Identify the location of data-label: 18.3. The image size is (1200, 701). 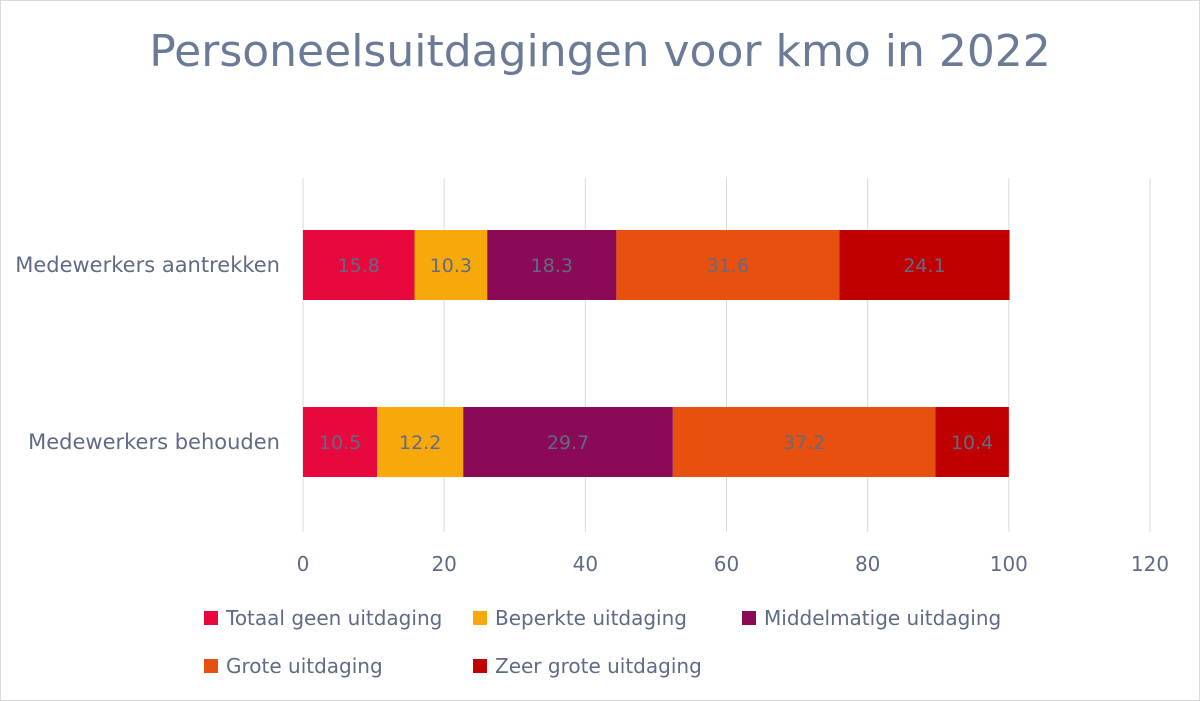
(552, 266).